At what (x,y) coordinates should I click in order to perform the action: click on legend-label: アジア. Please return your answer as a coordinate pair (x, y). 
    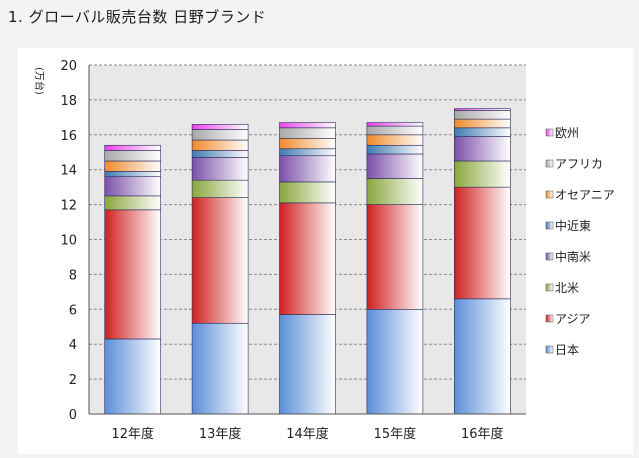
    Looking at the image, I should click on (573, 319).